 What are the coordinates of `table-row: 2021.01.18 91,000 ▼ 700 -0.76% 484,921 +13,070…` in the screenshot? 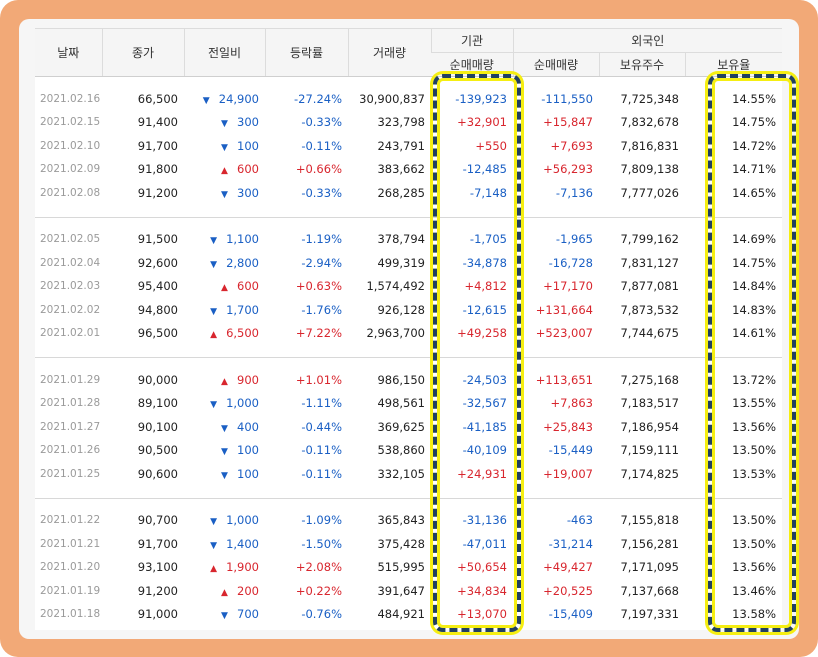 It's located at (408, 615).